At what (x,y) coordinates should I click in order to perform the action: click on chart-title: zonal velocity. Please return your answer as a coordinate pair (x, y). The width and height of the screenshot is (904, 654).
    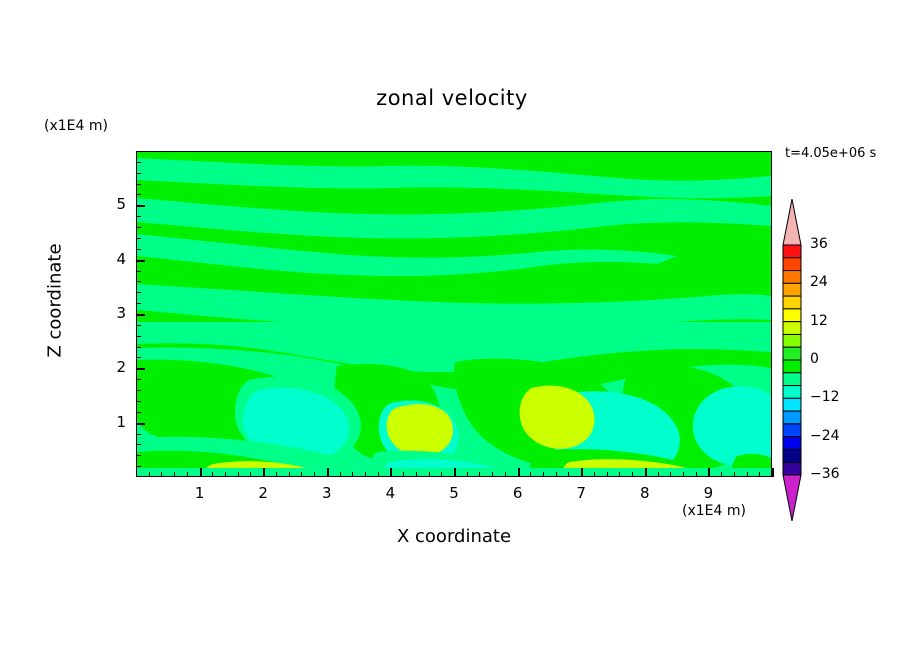
    Looking at the image, I should click on (452, 98).